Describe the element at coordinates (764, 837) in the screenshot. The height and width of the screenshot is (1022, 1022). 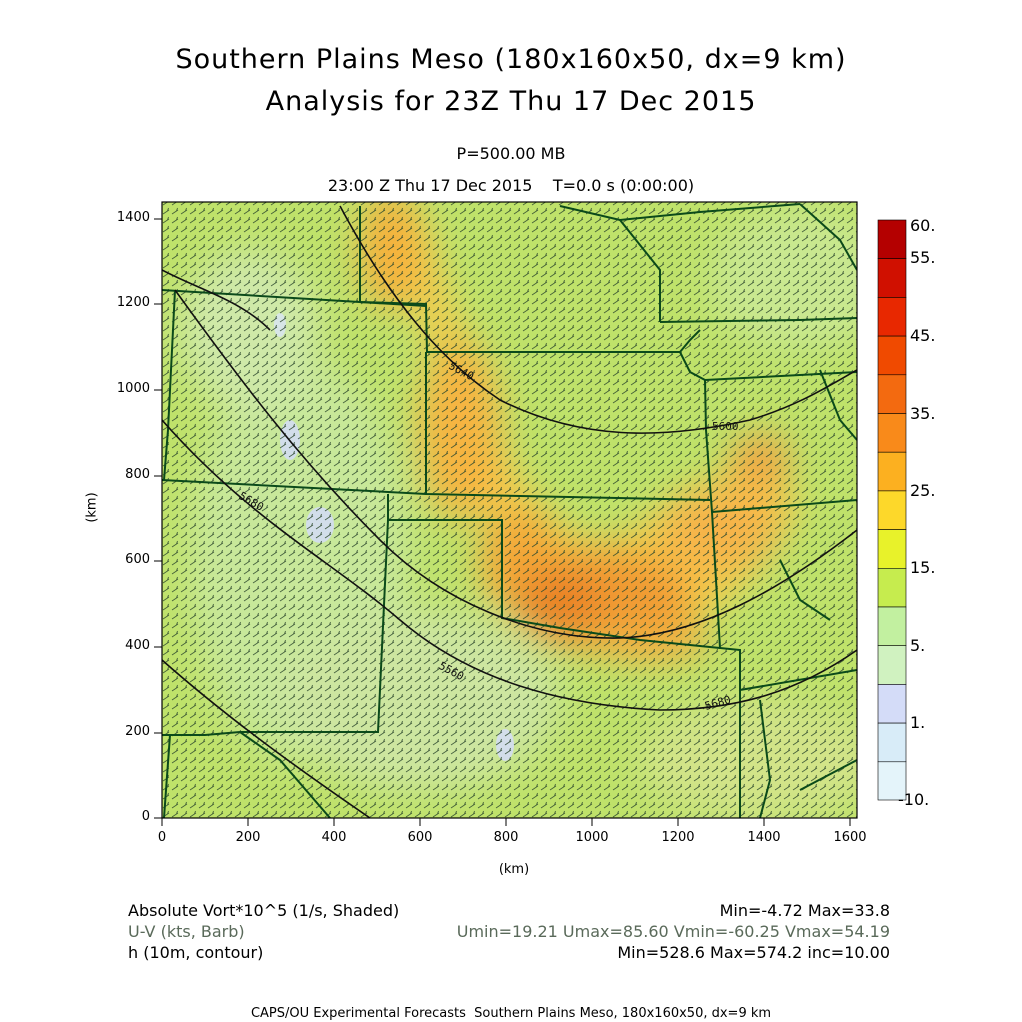
I see `x-tick-label: 1400` at that location.